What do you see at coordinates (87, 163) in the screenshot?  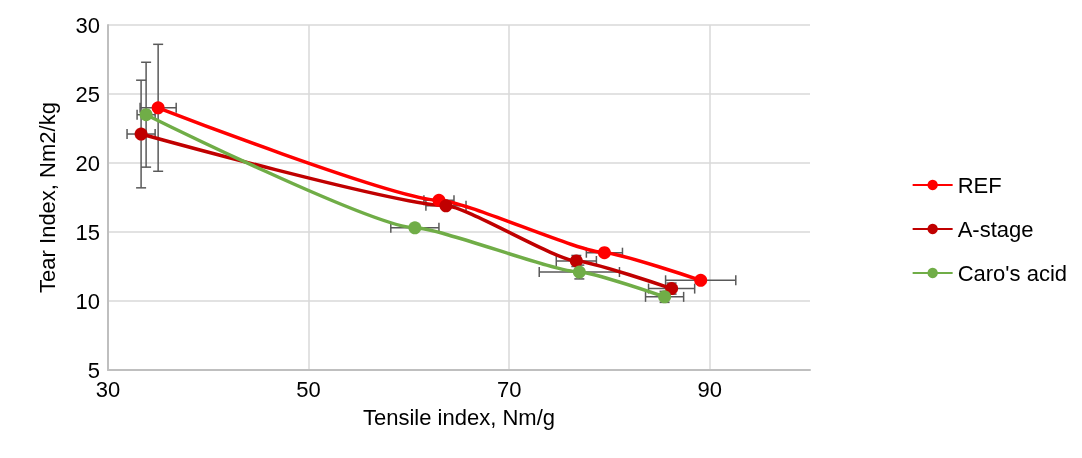 I see `y-tick-label: 20` at bounding box center [87, 163].